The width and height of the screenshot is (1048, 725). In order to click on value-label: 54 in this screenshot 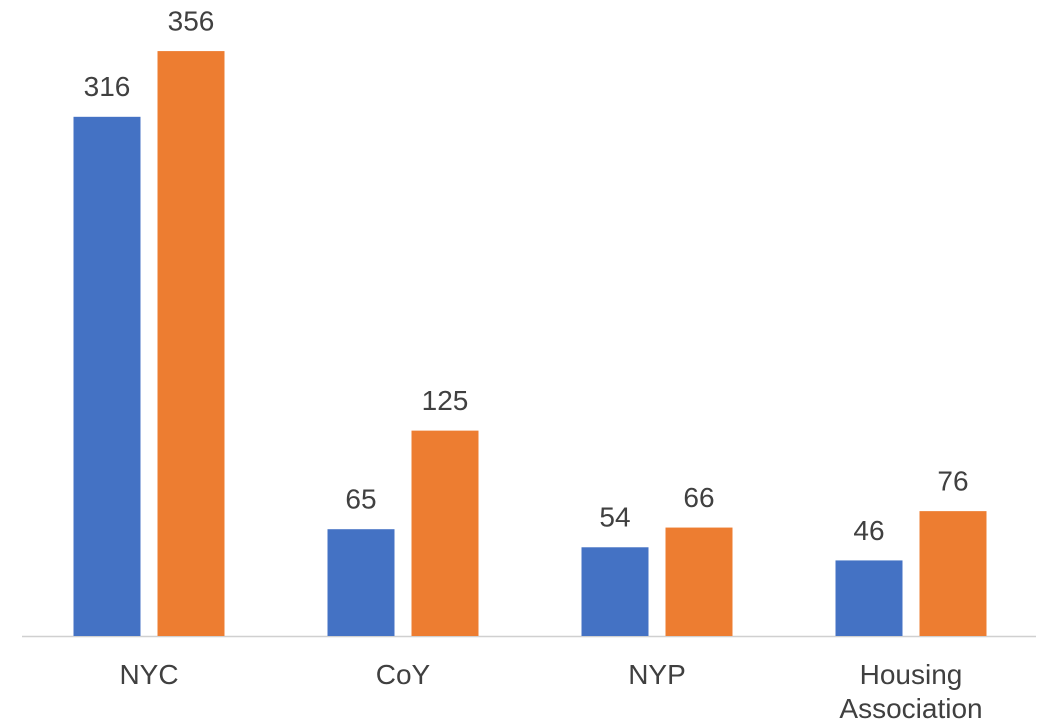, I will do `click(614, 517)`.